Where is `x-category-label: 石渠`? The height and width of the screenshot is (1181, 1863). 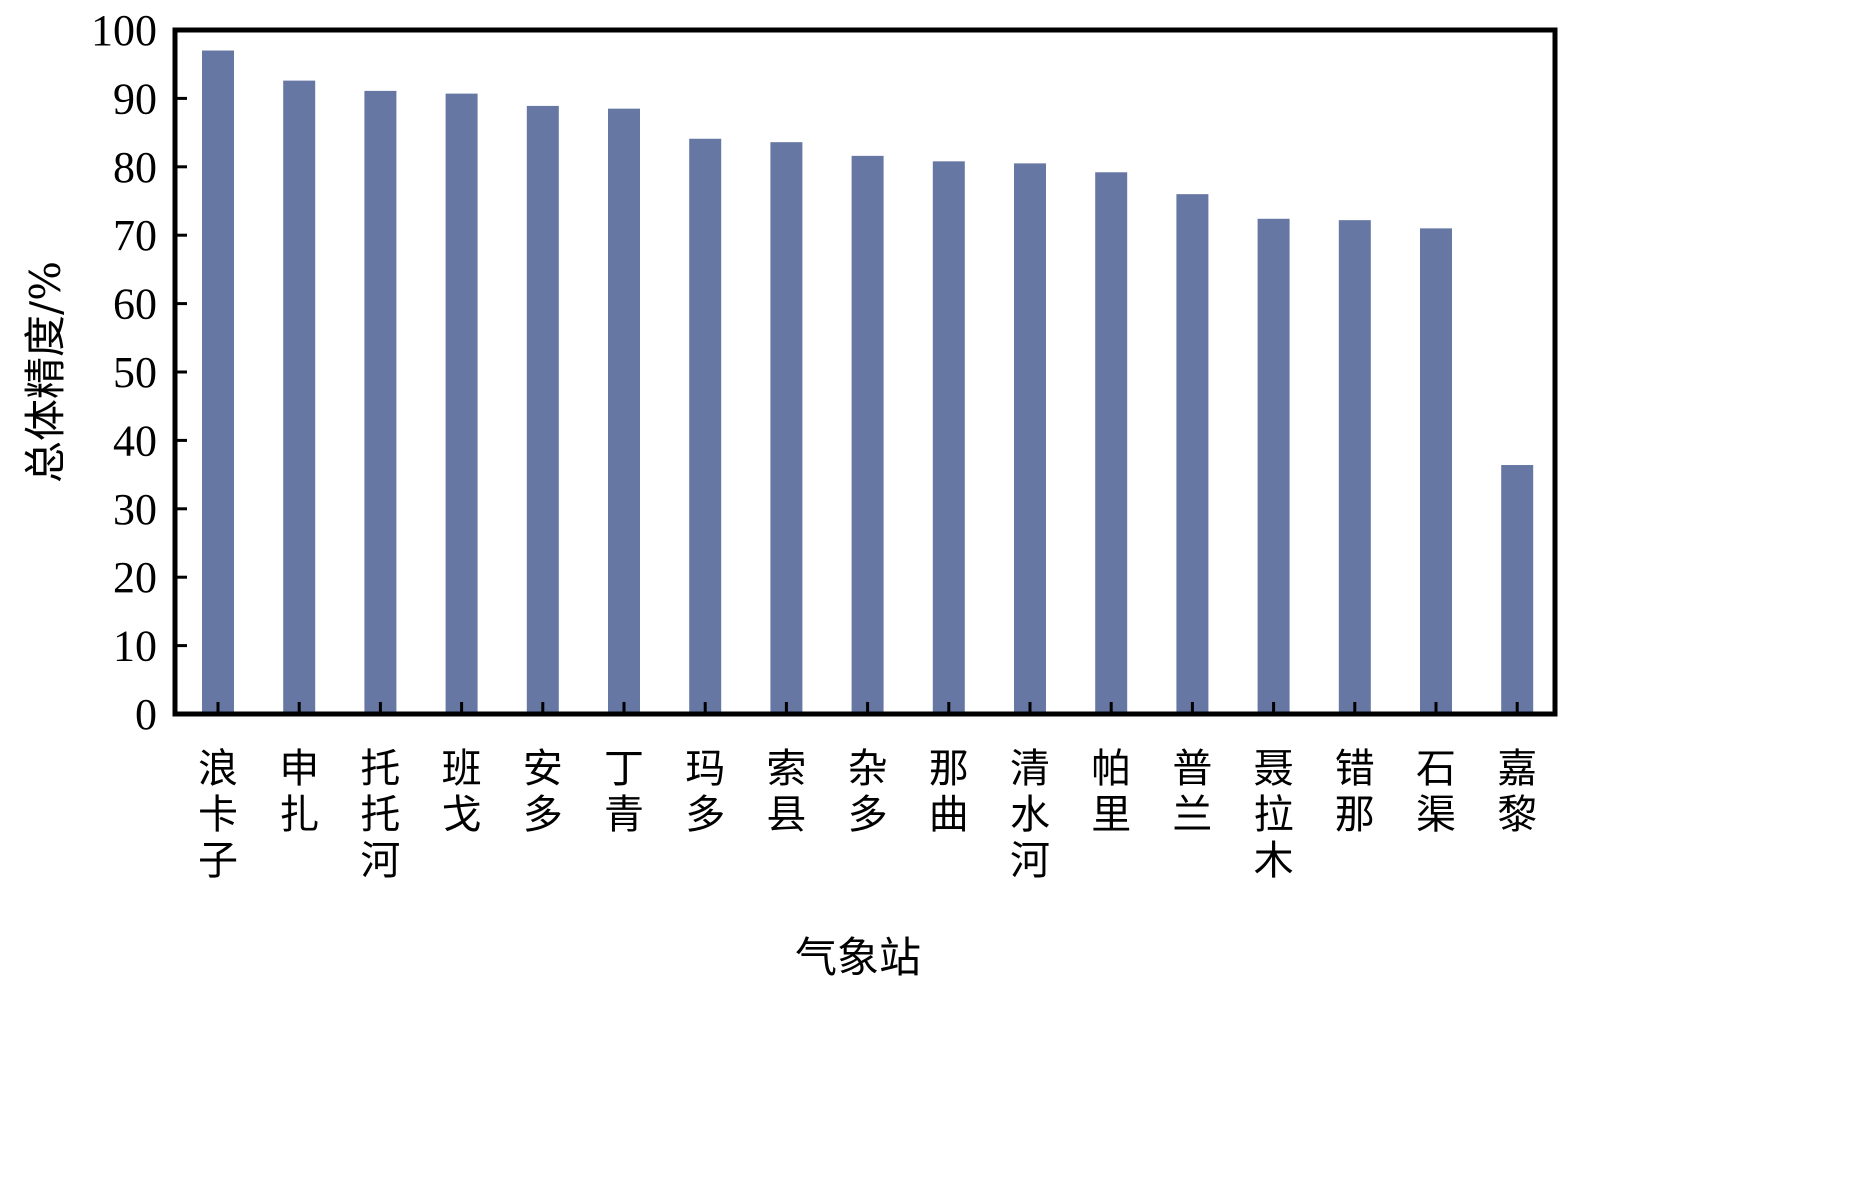
x-category-label: 石渠 is located at coordinates (1436, 792).